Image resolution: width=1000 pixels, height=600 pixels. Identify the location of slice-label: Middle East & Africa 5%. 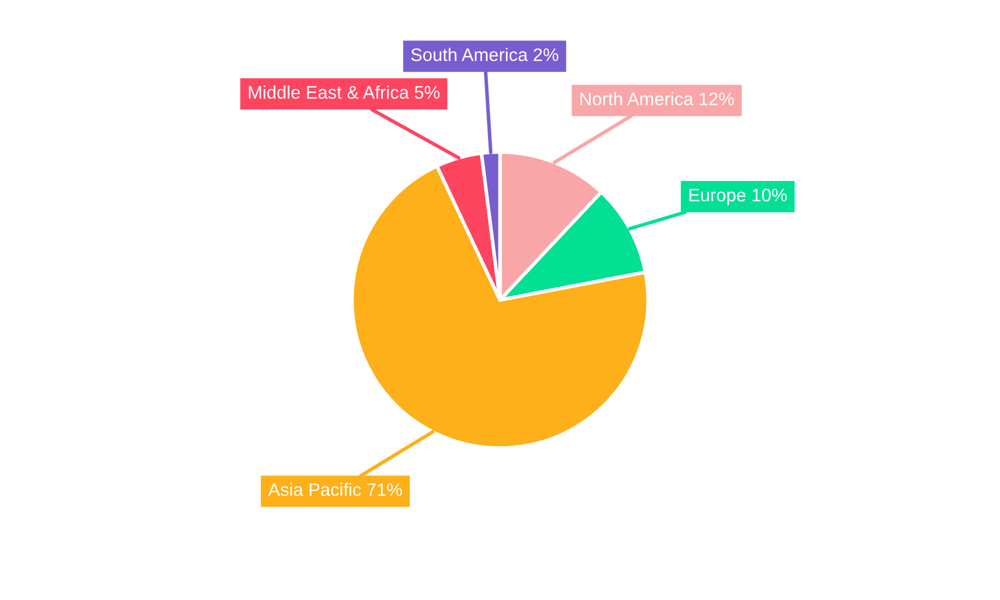
(344, 92).